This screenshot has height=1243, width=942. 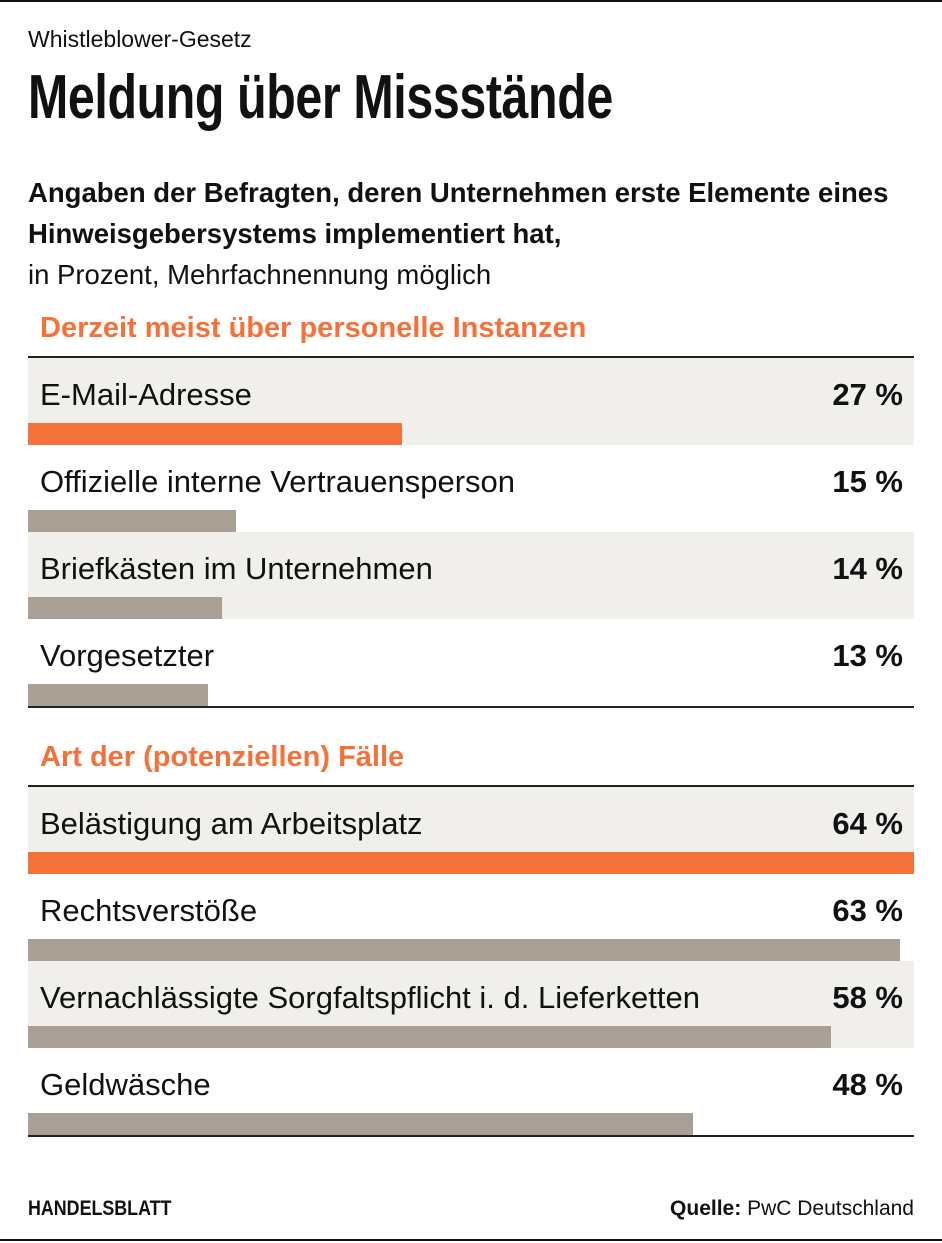 What do you see at coordinates (149, 910) in the screenshot?
I see `bar-label: Rechtsverstöße` at bounding box center [149, 910].